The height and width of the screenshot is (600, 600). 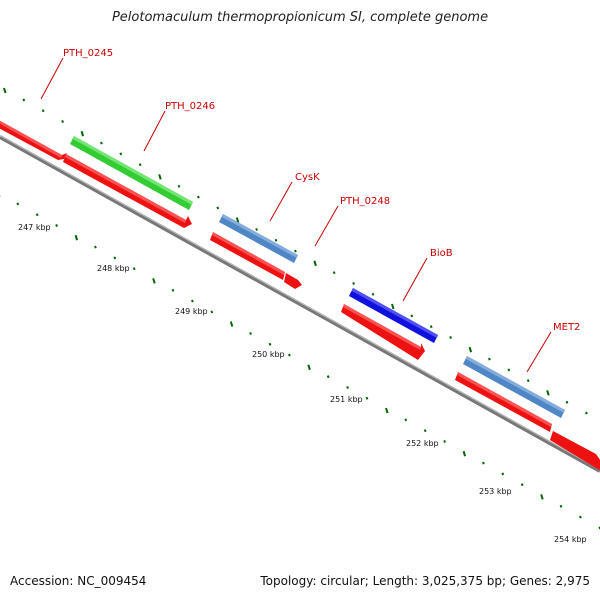 I want to click on kbp-label-254: 254 kbp, so click(x=570, y=539).